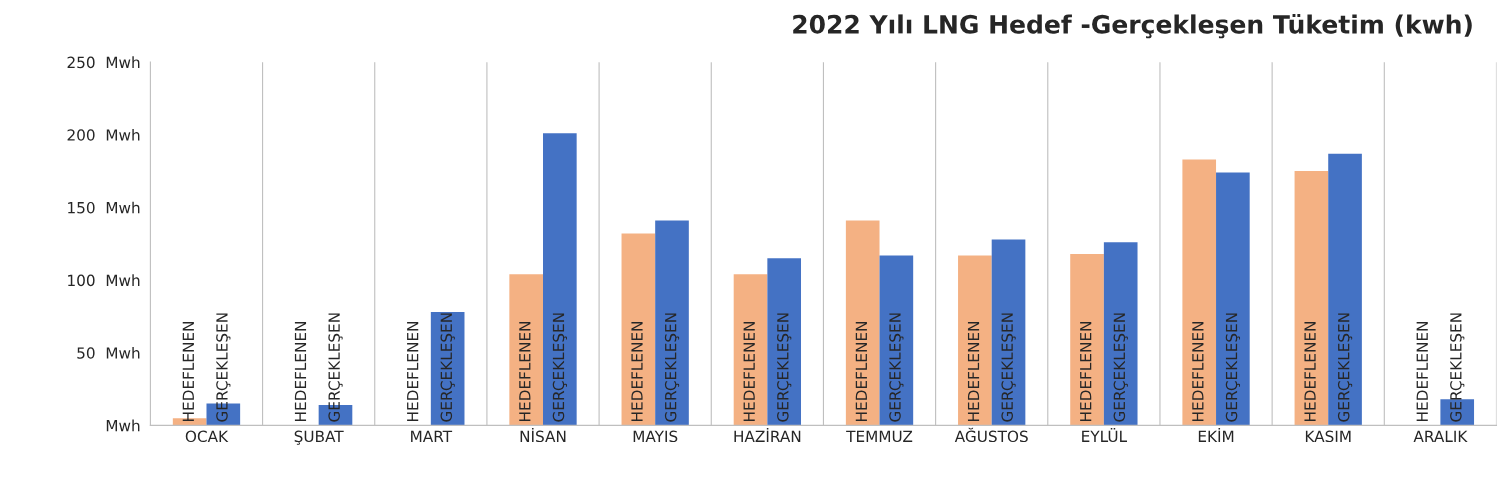  What do you see at coordinates (991, 435) in the screenshot?
I see `x-tick-label: AĞUSTOS` at bounding box center [991, 435].